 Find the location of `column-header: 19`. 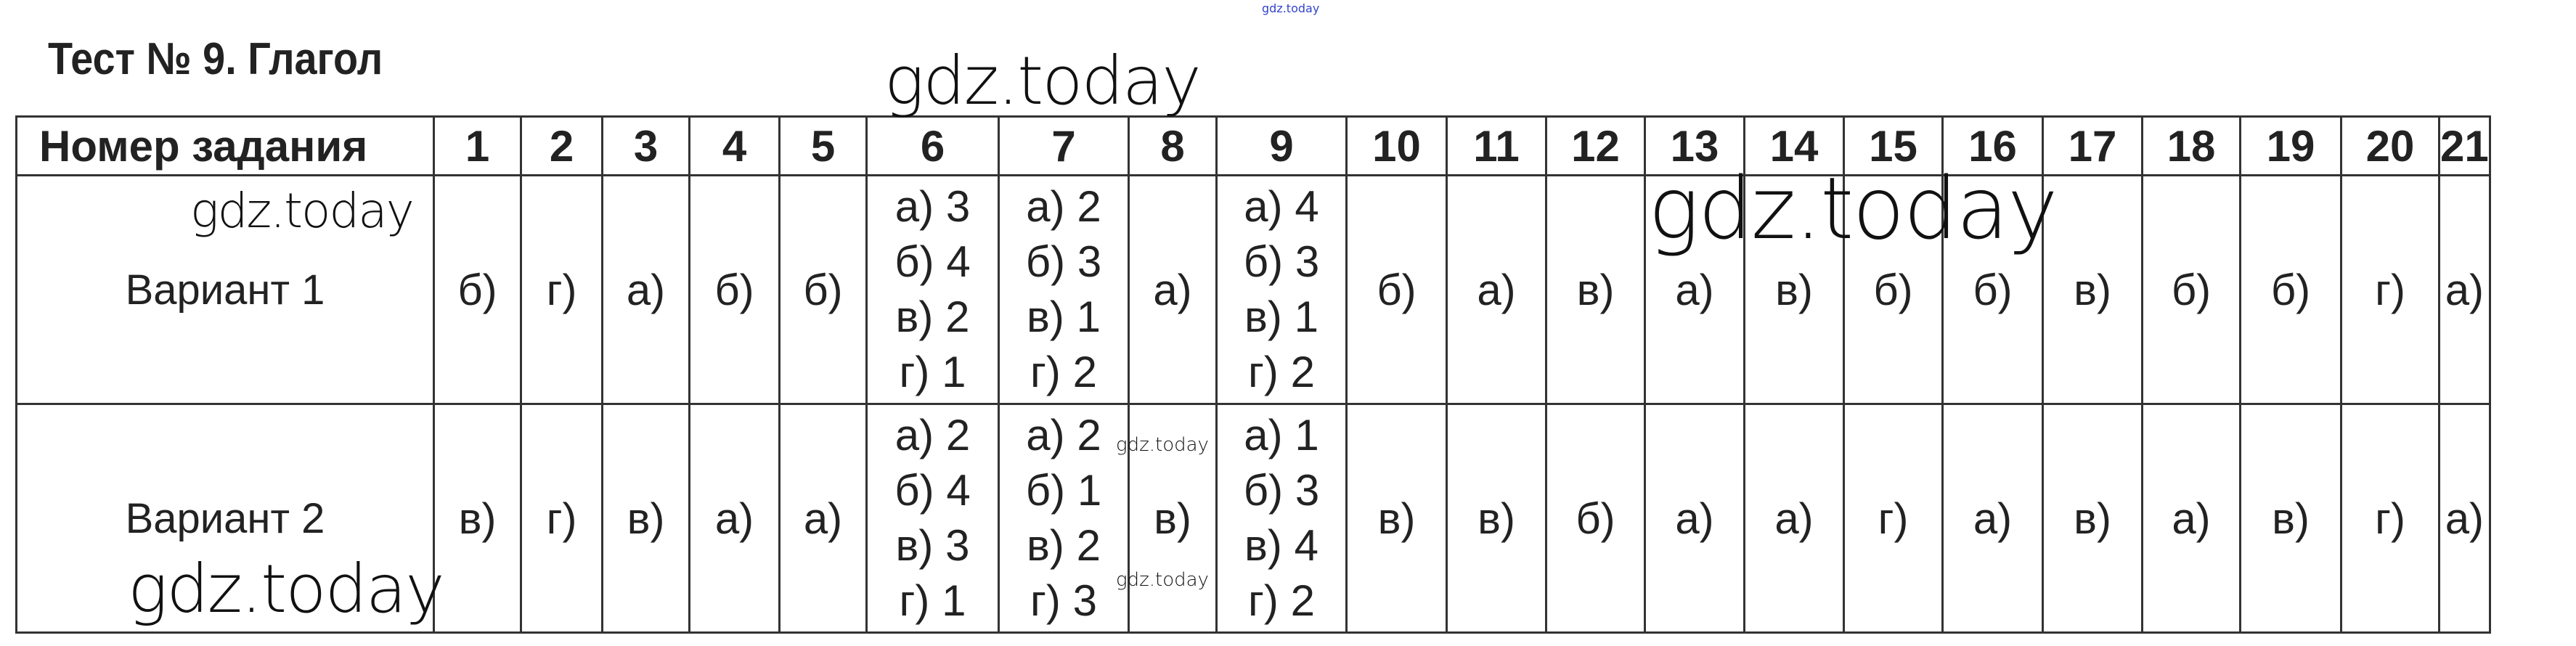

column-header: 19 is located at coordinates (2290, 145).